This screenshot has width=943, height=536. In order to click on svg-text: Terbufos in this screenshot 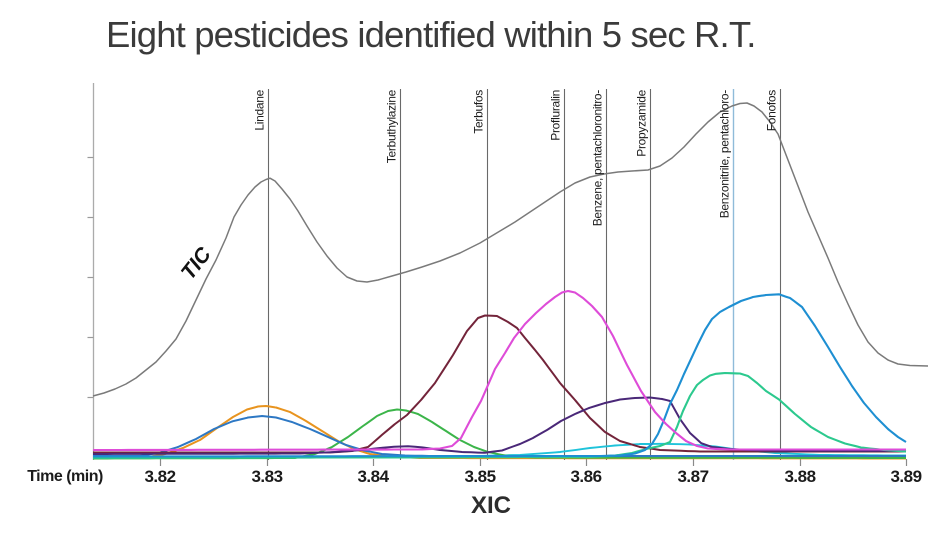, I will do `click(479, 112)`.